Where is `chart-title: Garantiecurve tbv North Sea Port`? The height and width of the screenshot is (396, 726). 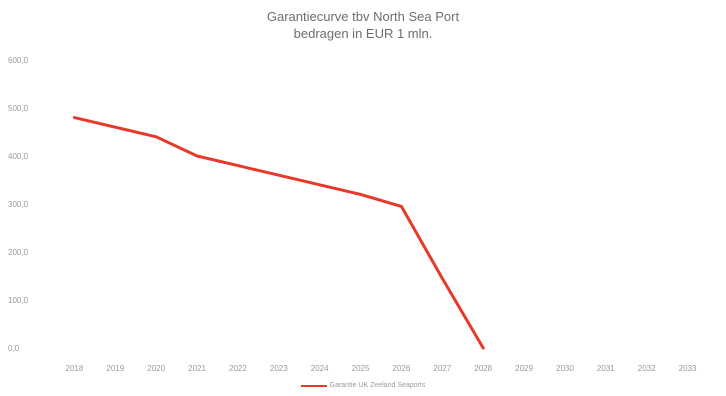 chart-title: Garantiecurve tbv North Sea Port is located at coordinates (363, 16).